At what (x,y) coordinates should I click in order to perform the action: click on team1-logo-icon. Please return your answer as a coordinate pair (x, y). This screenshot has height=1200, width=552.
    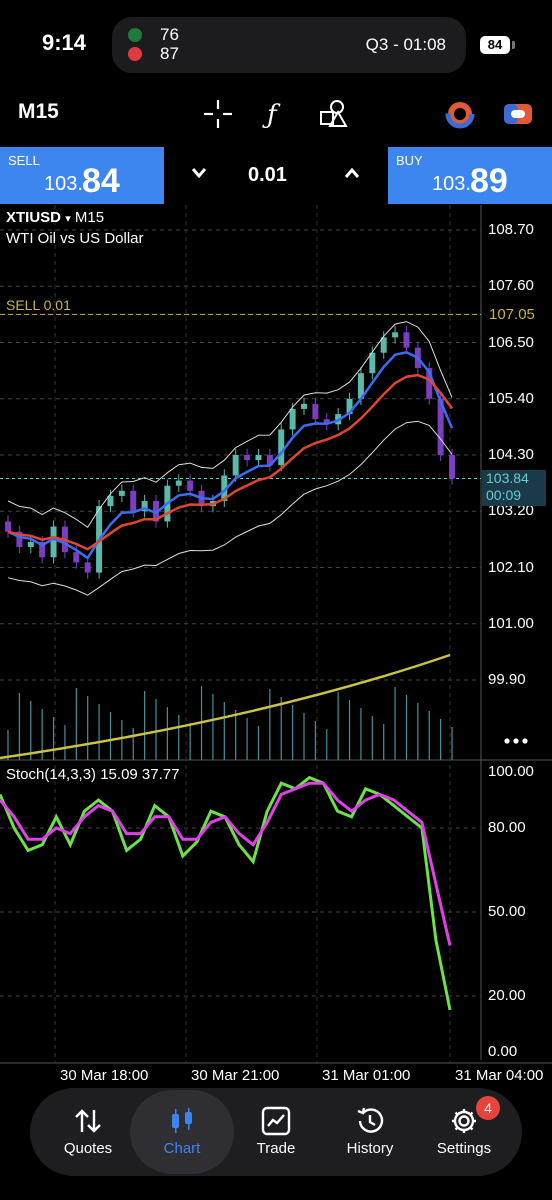
    Looking at the image, I should click on (135, 35).